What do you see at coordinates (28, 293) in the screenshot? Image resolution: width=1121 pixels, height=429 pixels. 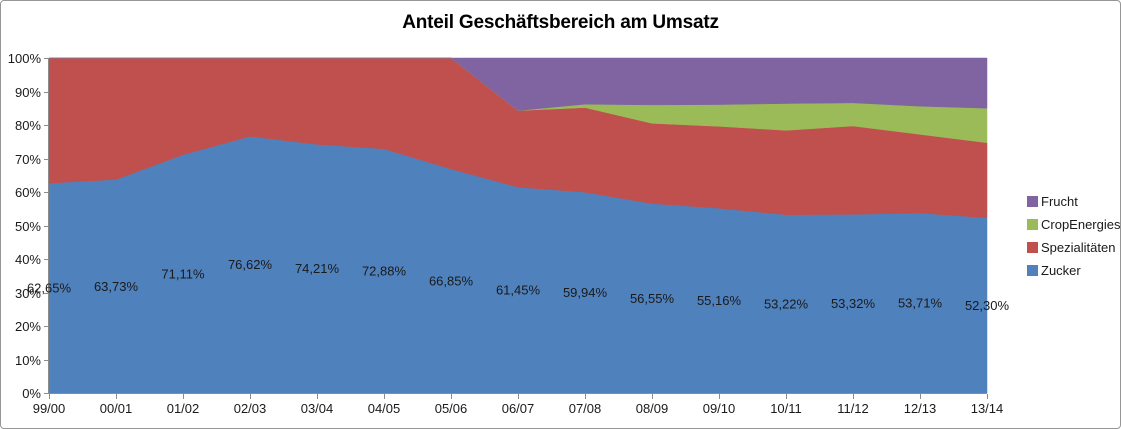 I see `y-axis-tick-label: 30%` at bounding box center [28, 293].